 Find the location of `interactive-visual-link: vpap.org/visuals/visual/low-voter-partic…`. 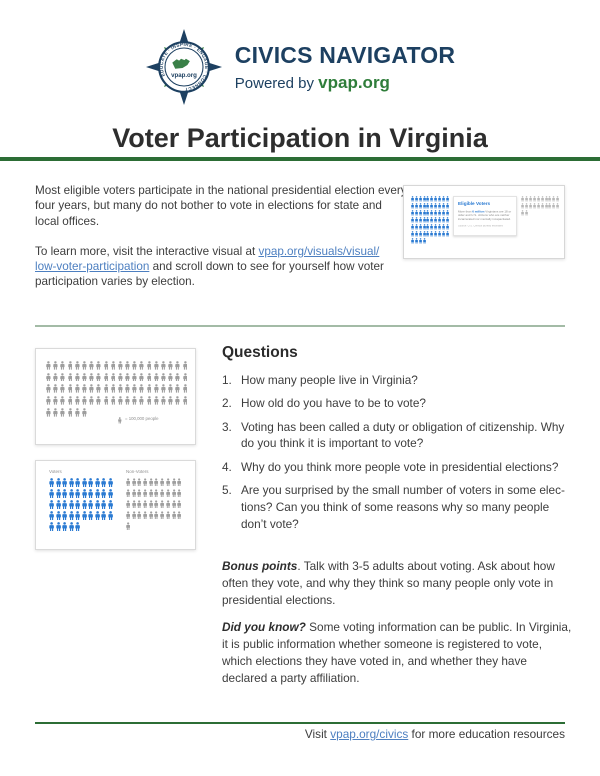

interactive-visual-link: vpap.org/visuals/visual/low-voter-partic… is located at coordinates (207, 259).